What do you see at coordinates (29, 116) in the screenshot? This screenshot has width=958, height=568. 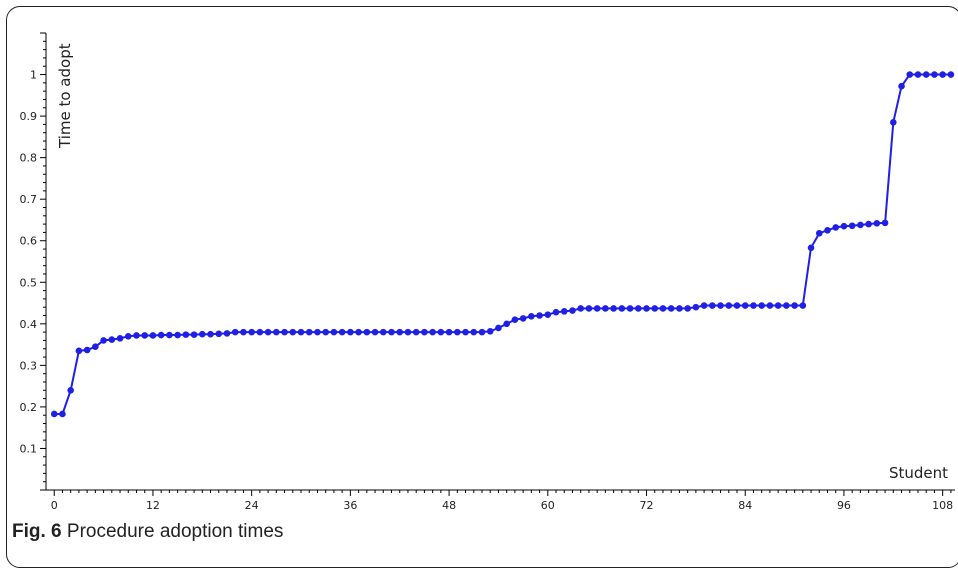 I see `y-tick-label: 0.9` at bounding box center [29, 116].